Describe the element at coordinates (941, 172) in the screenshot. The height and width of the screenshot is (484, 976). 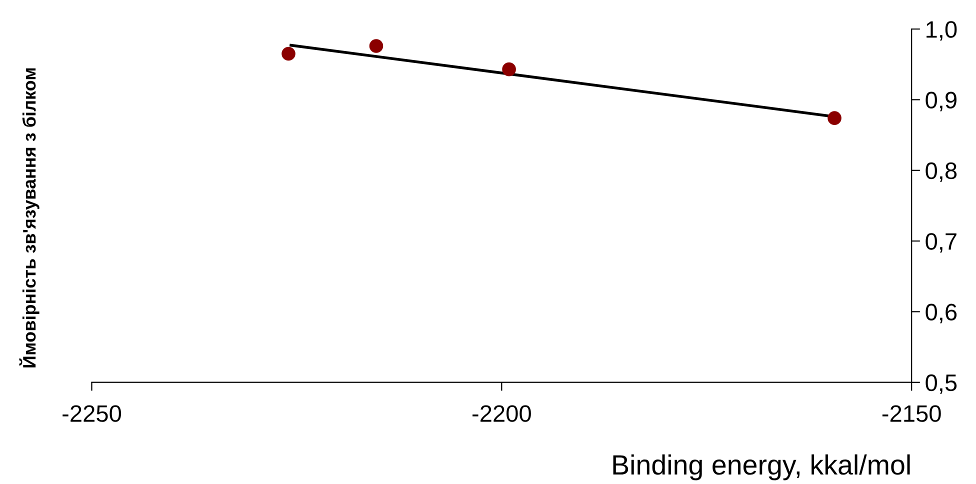
I see `y-tick-label: 0,8` at that location.